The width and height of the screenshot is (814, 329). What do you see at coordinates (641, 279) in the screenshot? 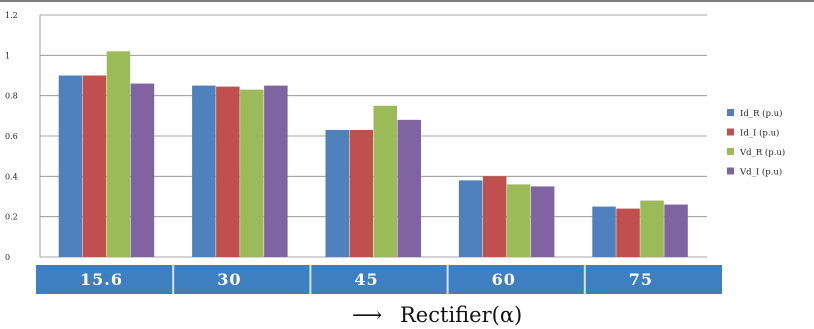
I see `x-category-label: 75` at bounding box center [641, 279].